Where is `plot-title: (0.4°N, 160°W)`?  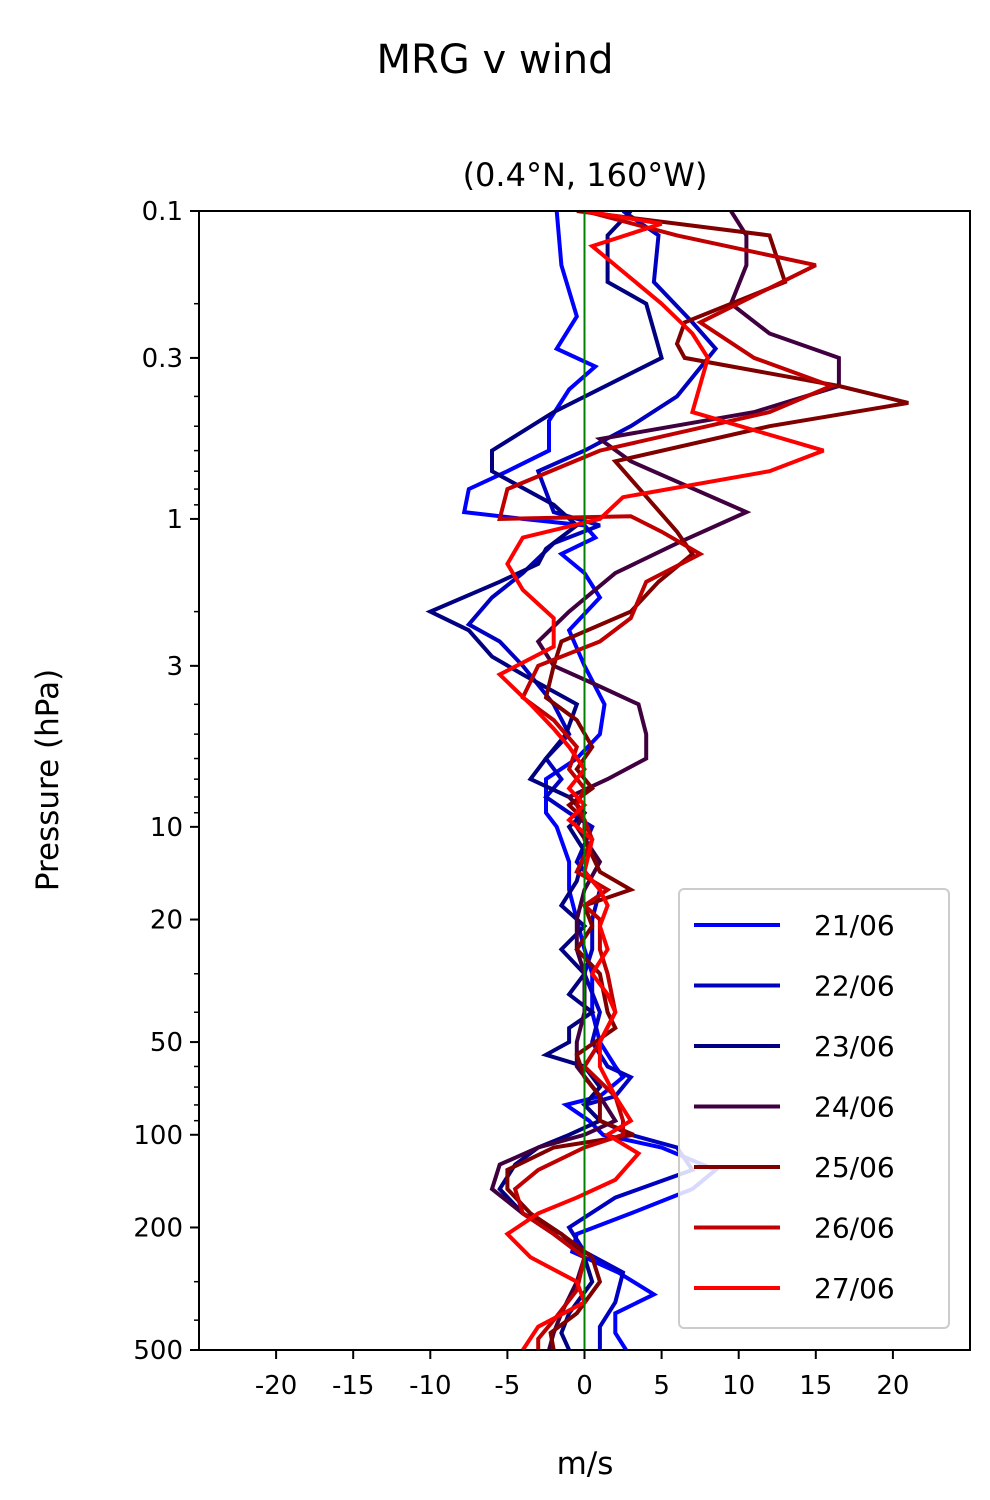 plot-title: (0.4°N, 160°W) is located at coordinates (585, 175).